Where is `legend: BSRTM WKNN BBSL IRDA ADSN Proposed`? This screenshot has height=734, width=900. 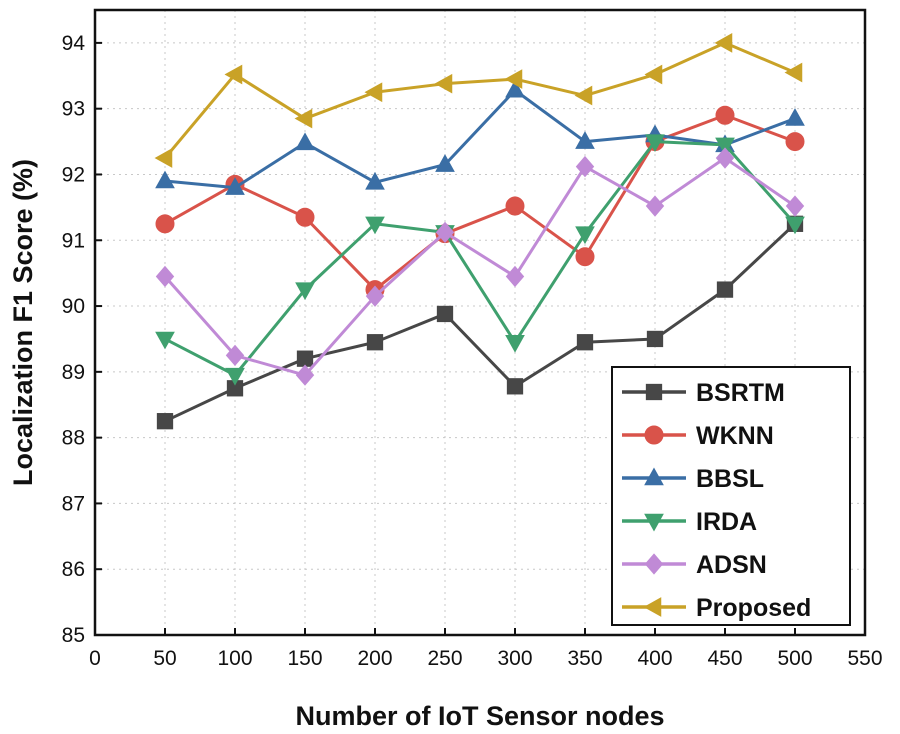 legend: BSRTM WKNN BBSL IRDA ADSN Proposed is located at coordinates (731, 496).